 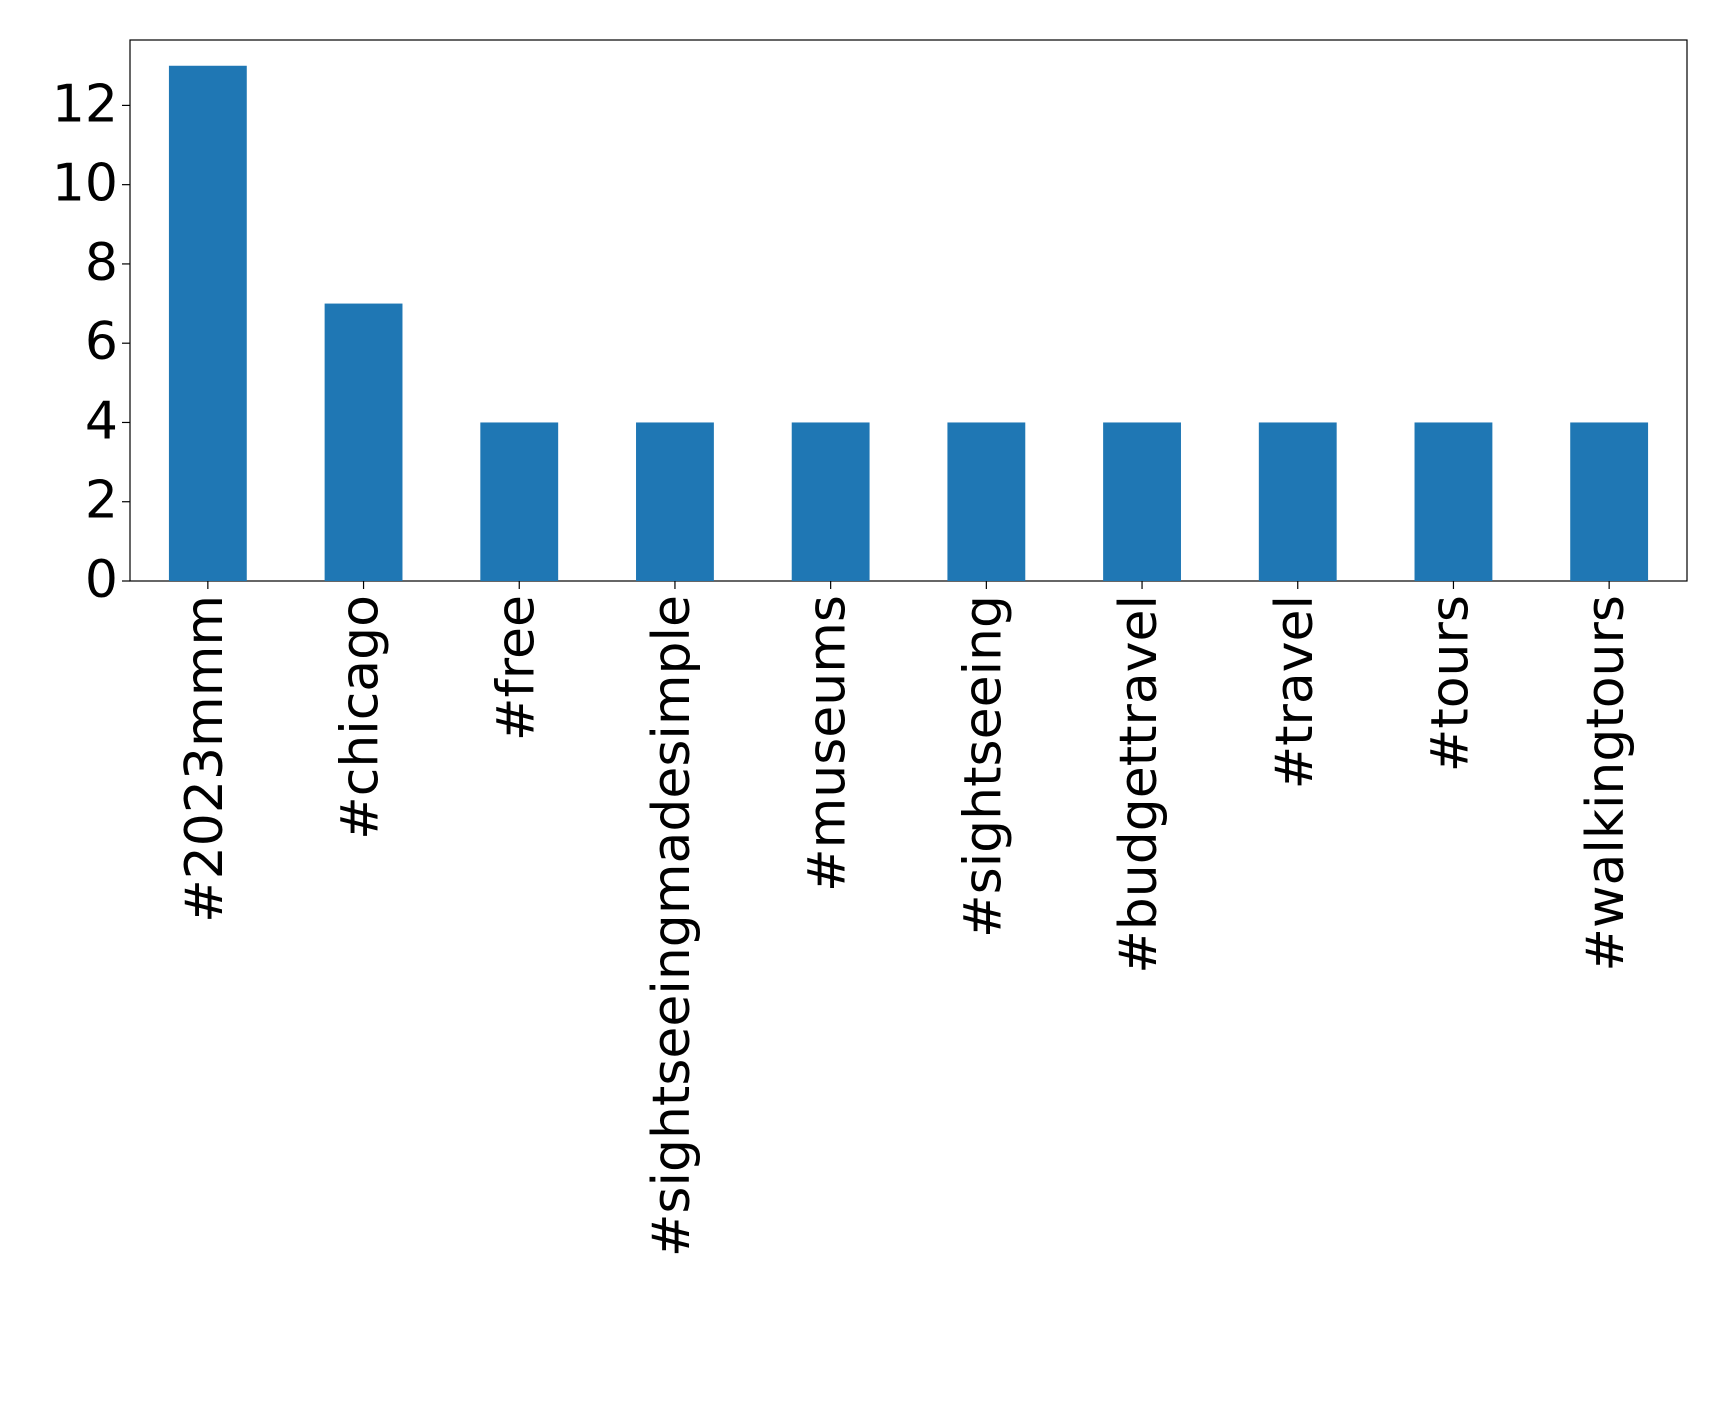 I want to click on x-tick-label: #travel, so click(x=1295, y=692).